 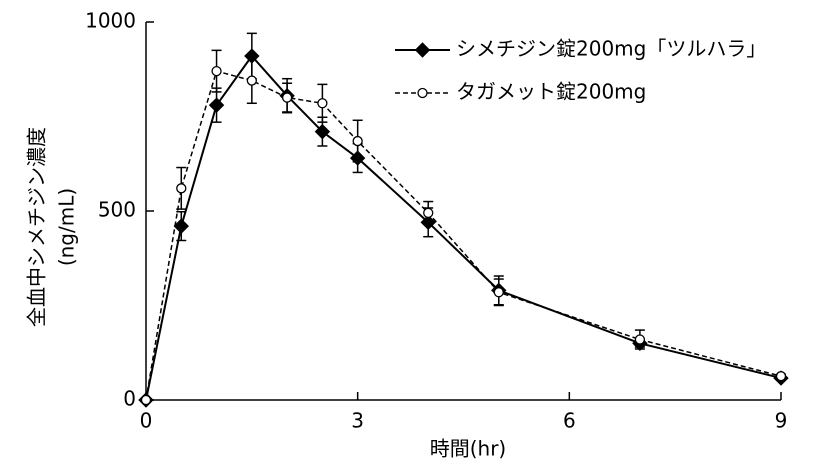 What do you see at coordinates (580, 70) in the screenshot?
I see `legend: シメチジン錠200mg「ツルハラ」タガメット錠200mg` at bounding box center [580, 70].